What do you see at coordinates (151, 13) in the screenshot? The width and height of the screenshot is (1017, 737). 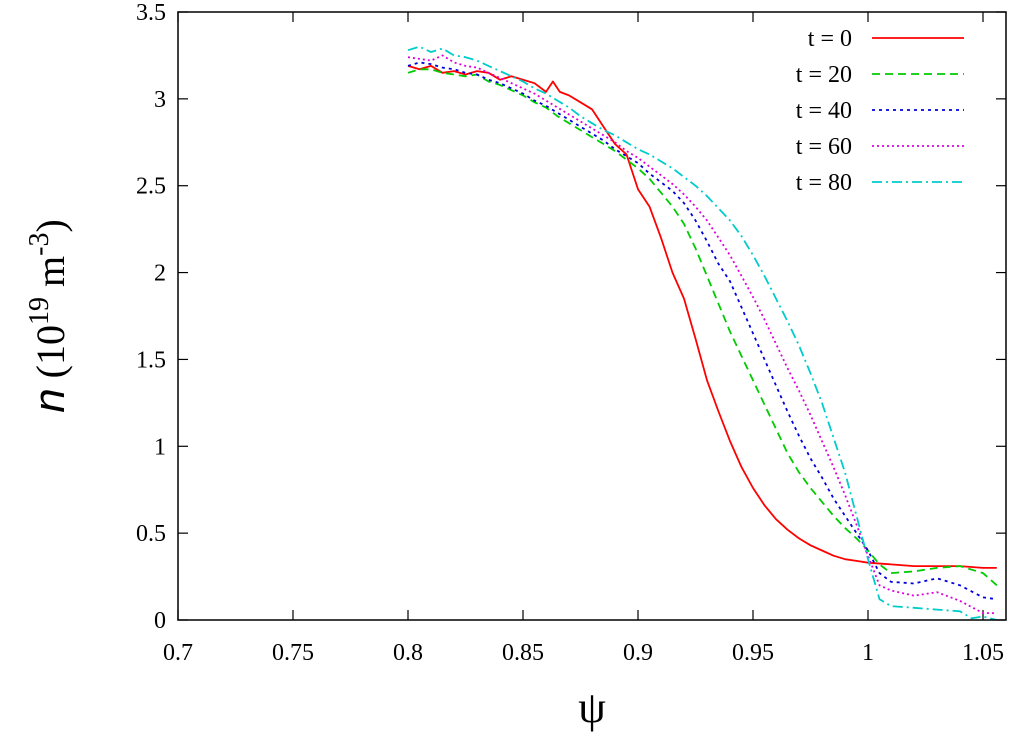 I see `y-tick-label: 3.5` at bounding box center [151, 13].